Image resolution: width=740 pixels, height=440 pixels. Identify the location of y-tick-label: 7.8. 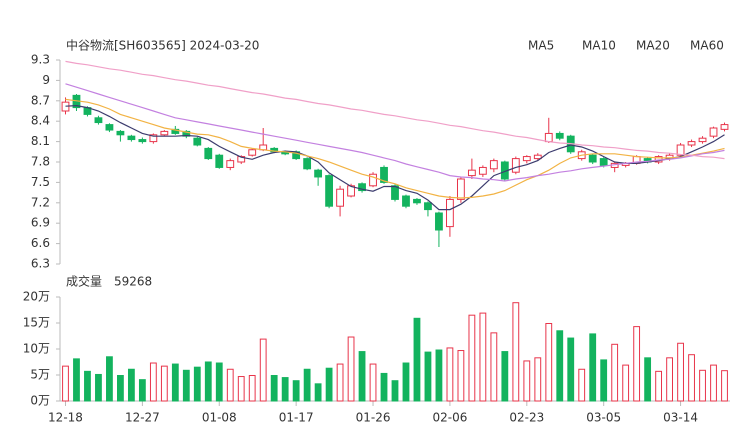
(40, 162).